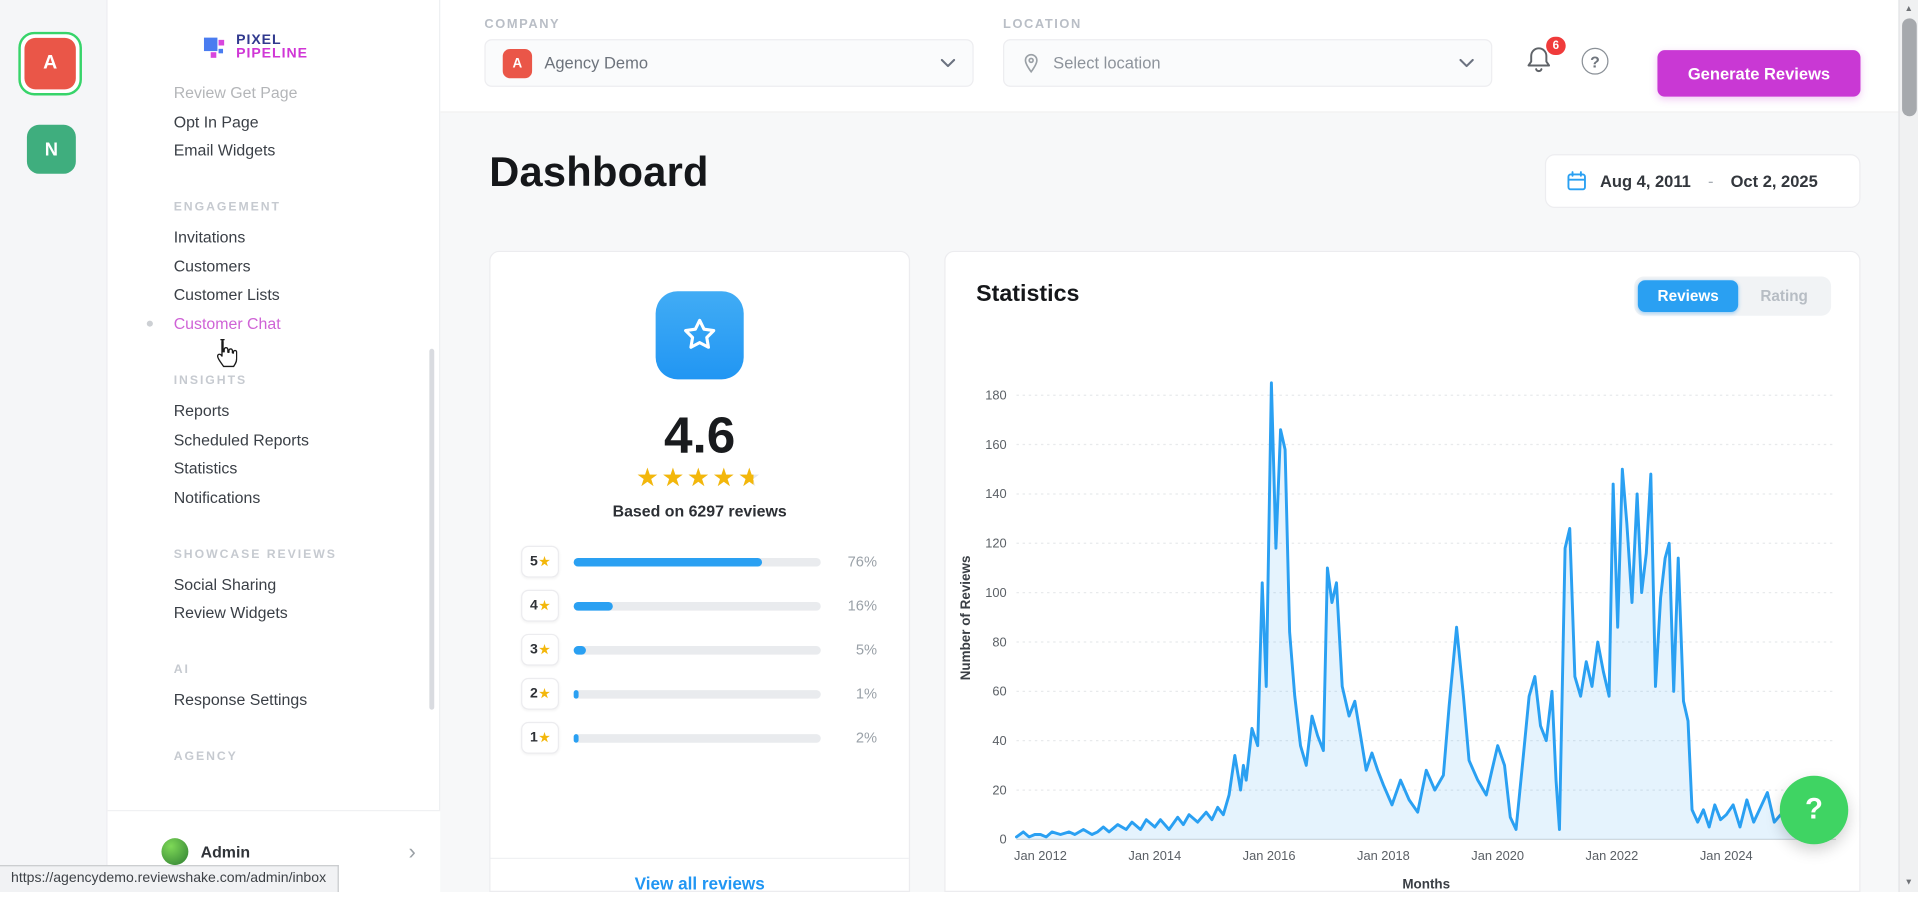 Image resolution: width=1918 pixels, height=903 pixels. I want to click on notifications-button: 6, so click(1545, 58).